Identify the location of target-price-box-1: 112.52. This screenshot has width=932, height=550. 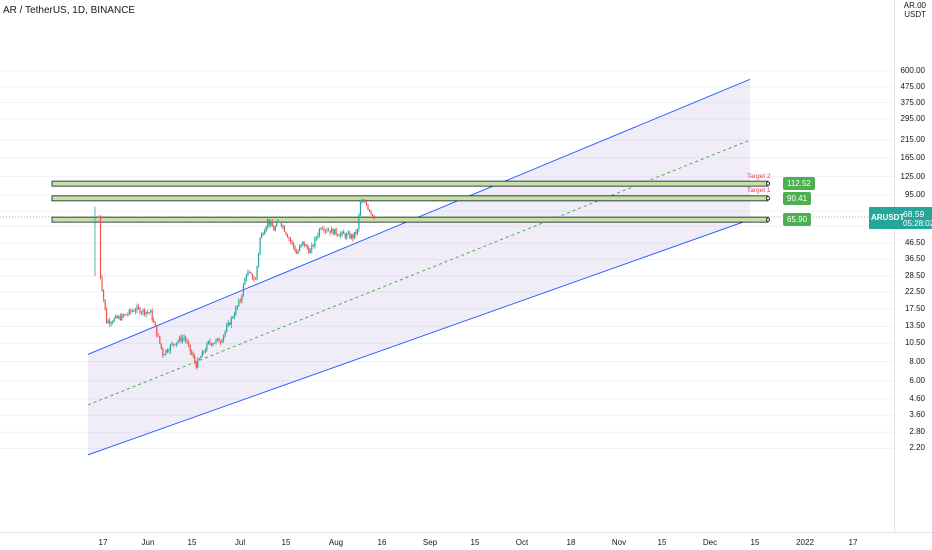
(799, 184).